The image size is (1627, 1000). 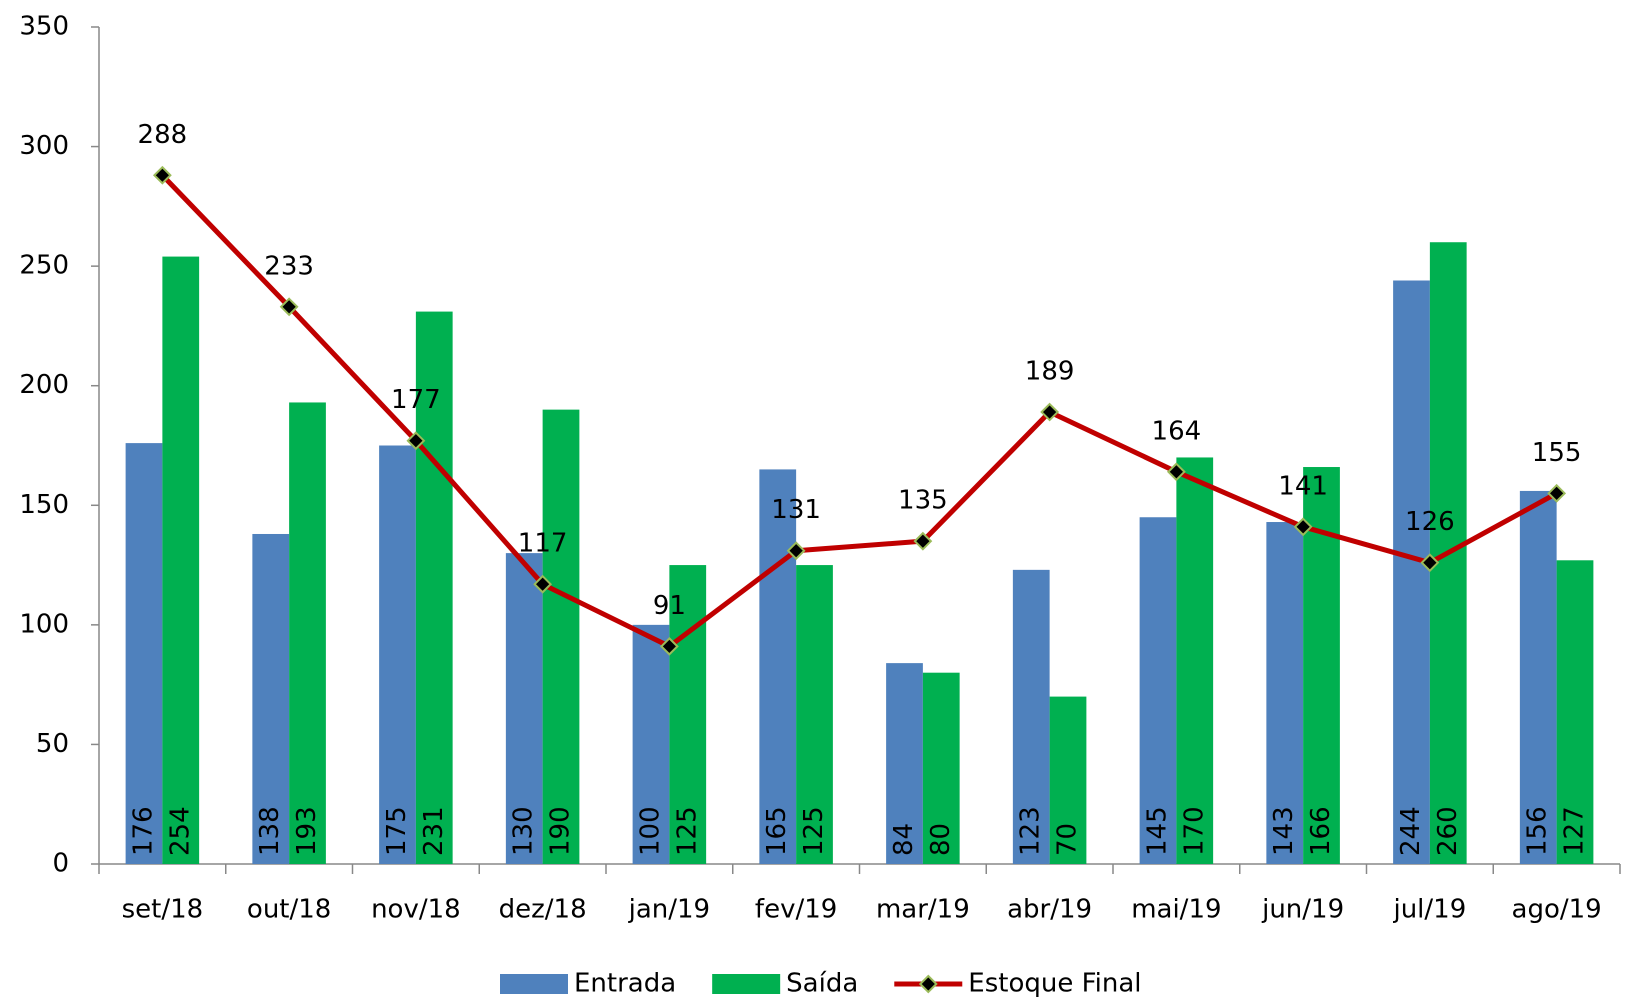 What do you see at coordinates (923, 910) in the screenshot?
I see `x-tick-label: mar/19` at bounding box center [923, 910].